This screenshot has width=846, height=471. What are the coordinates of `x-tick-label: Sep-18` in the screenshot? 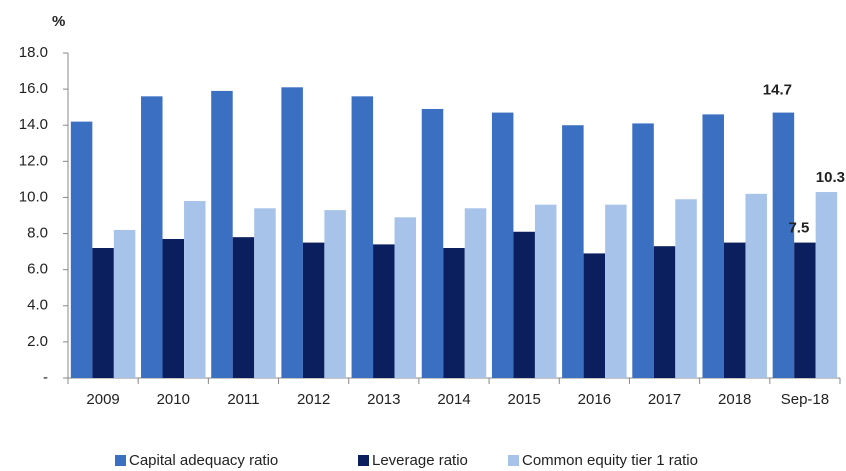 It's located at (805, 399).